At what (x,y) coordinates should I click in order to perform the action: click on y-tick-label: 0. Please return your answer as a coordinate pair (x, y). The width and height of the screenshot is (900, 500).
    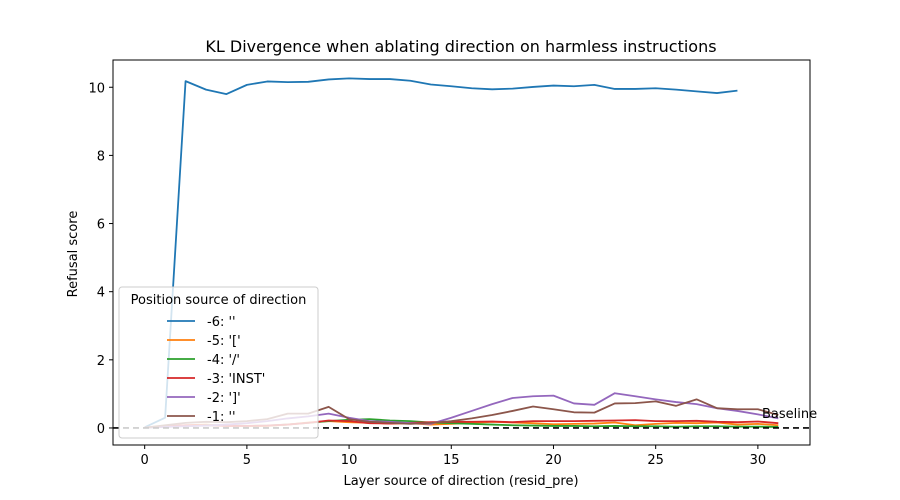
    Looking at the image, I should click on (101, 429).